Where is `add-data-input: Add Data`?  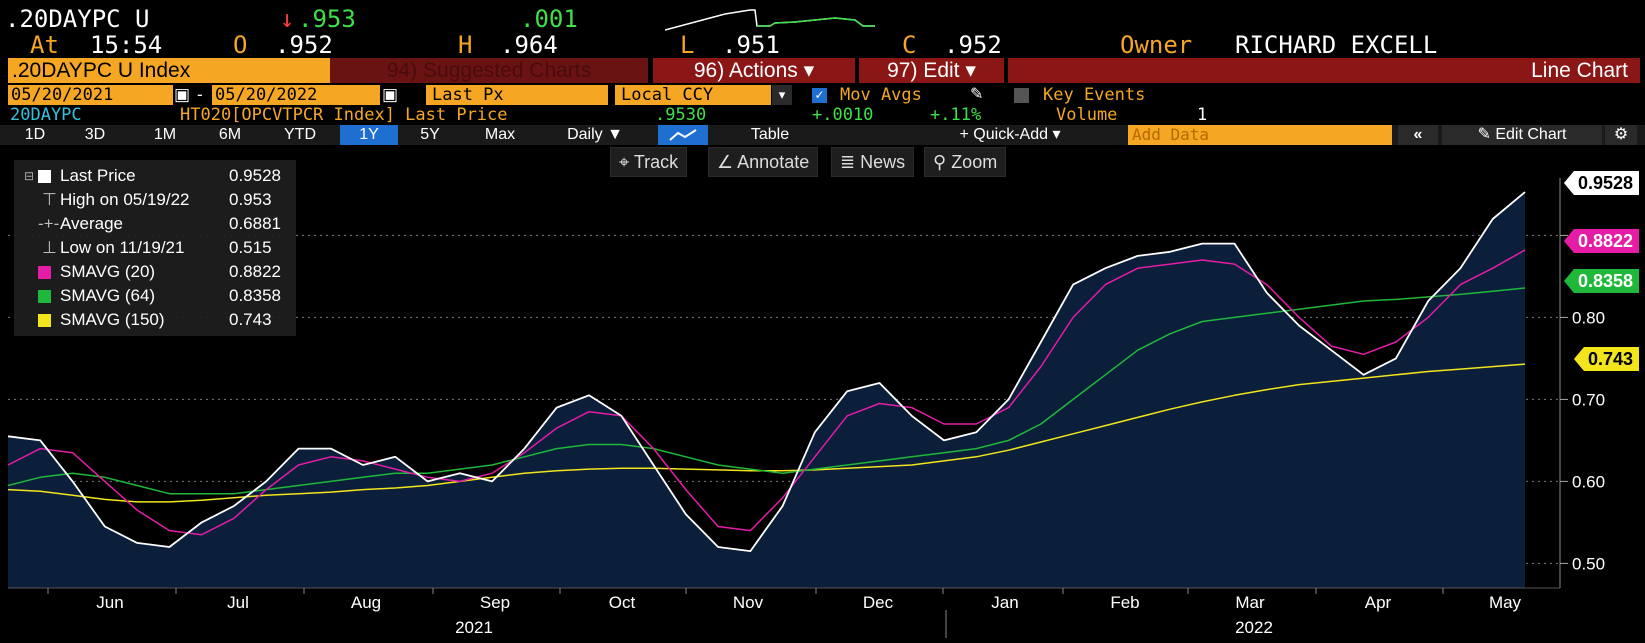 add-data-input: Add Data is located at coordinates (1260, 135).